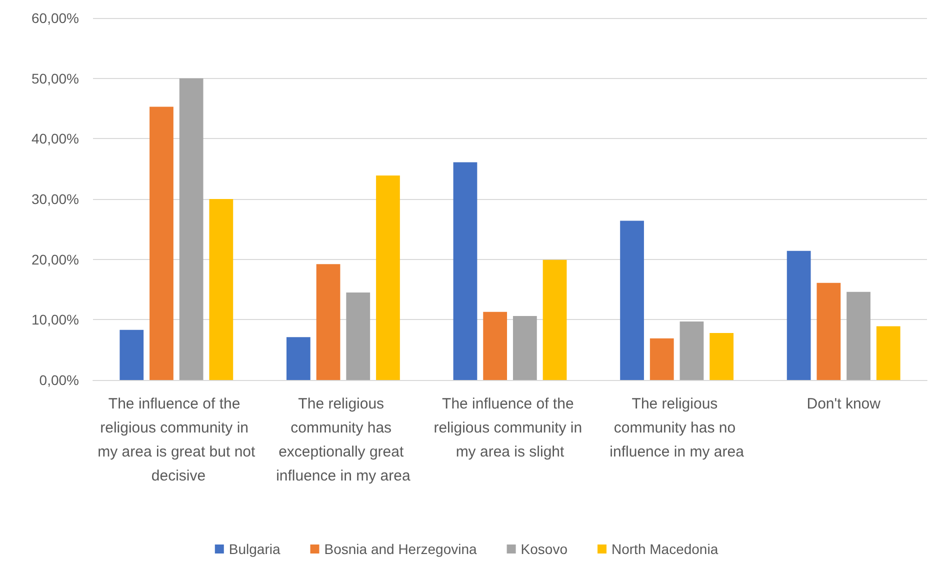  I want to click on x-tick-label: The influence of the religious community in my area is slight, so click(510, 428).